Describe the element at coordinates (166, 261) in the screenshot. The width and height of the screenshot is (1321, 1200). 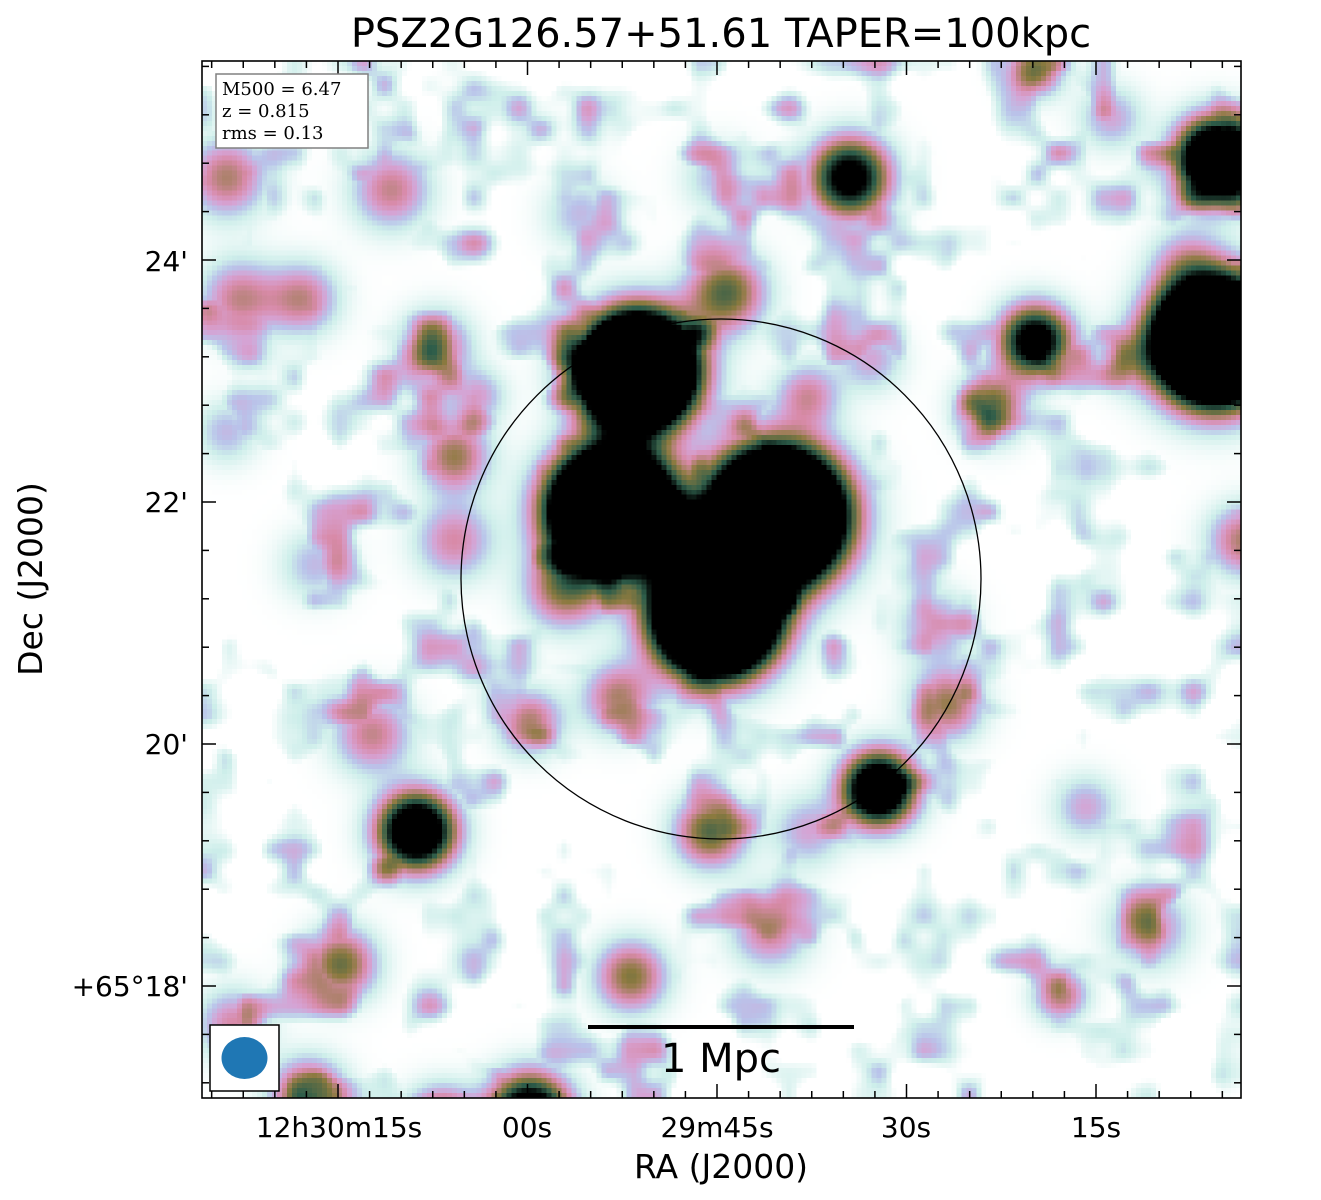
I see `y-tick-label: 24'` at that location.